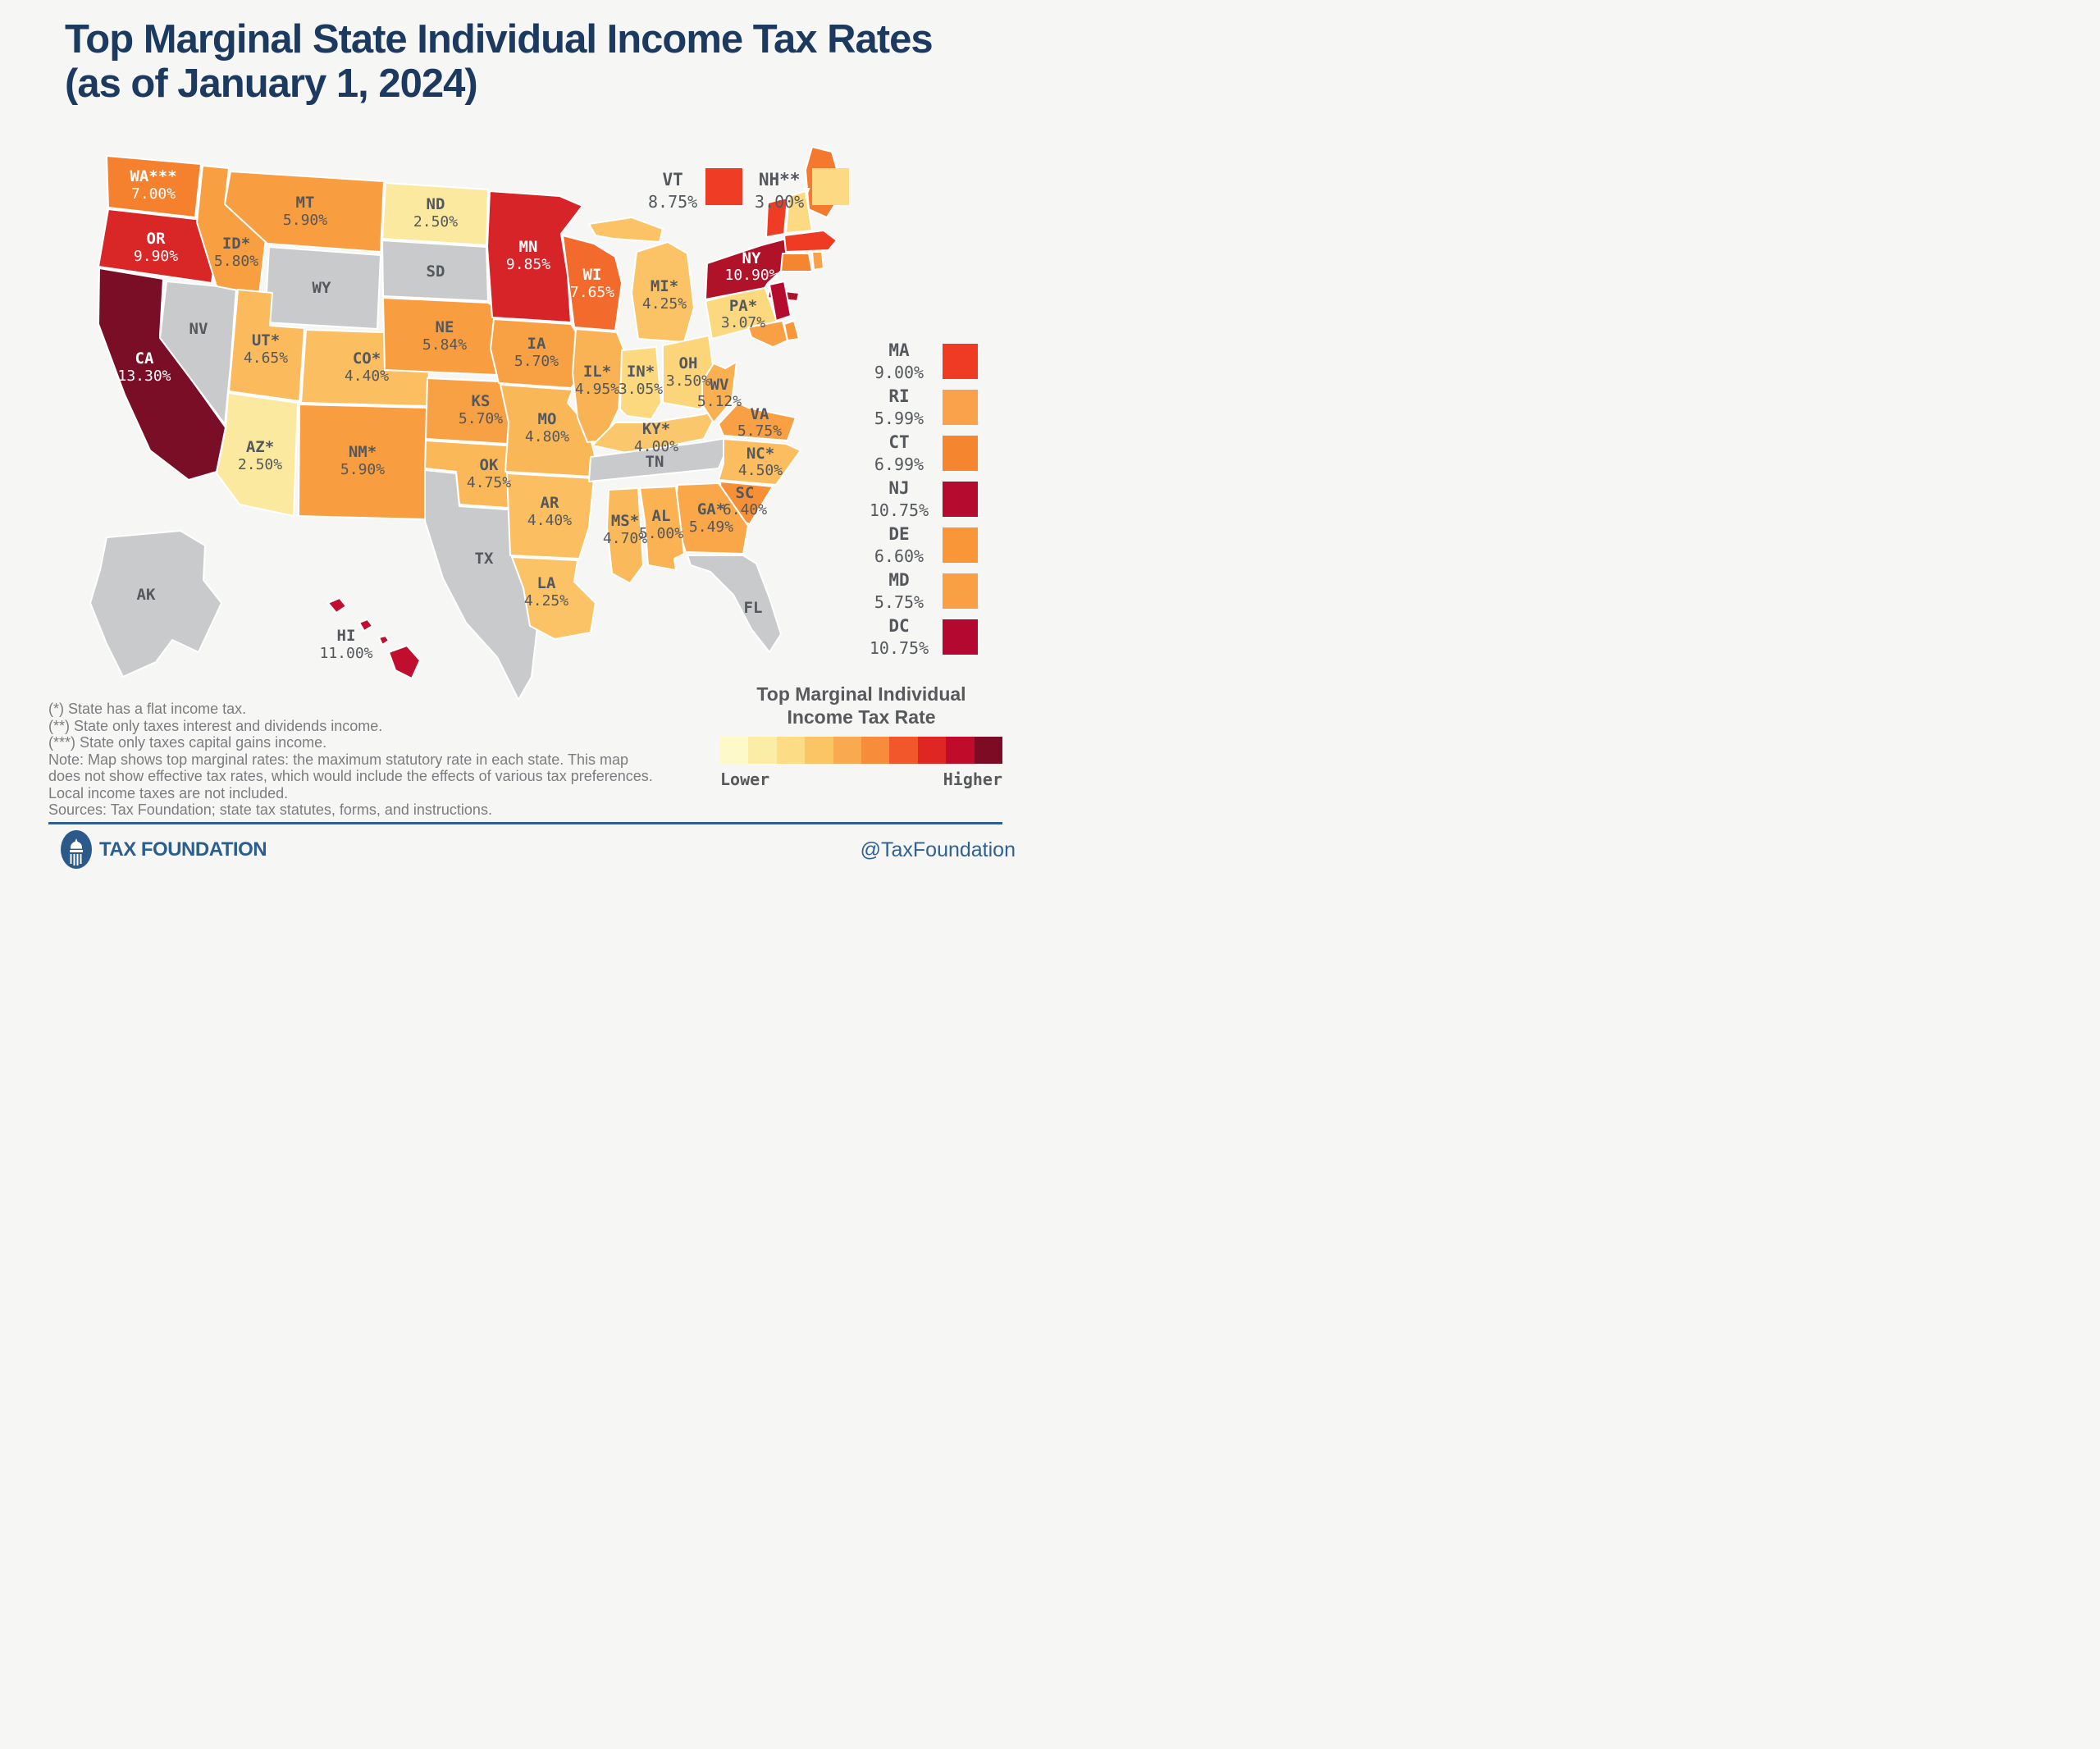 Image resolution: width=2100 pixels, height=1749 pixels. Describe the element at coordinates (625, 529) in the screenshot. I see `state-label-ms: MS* 4.70%` at that location.